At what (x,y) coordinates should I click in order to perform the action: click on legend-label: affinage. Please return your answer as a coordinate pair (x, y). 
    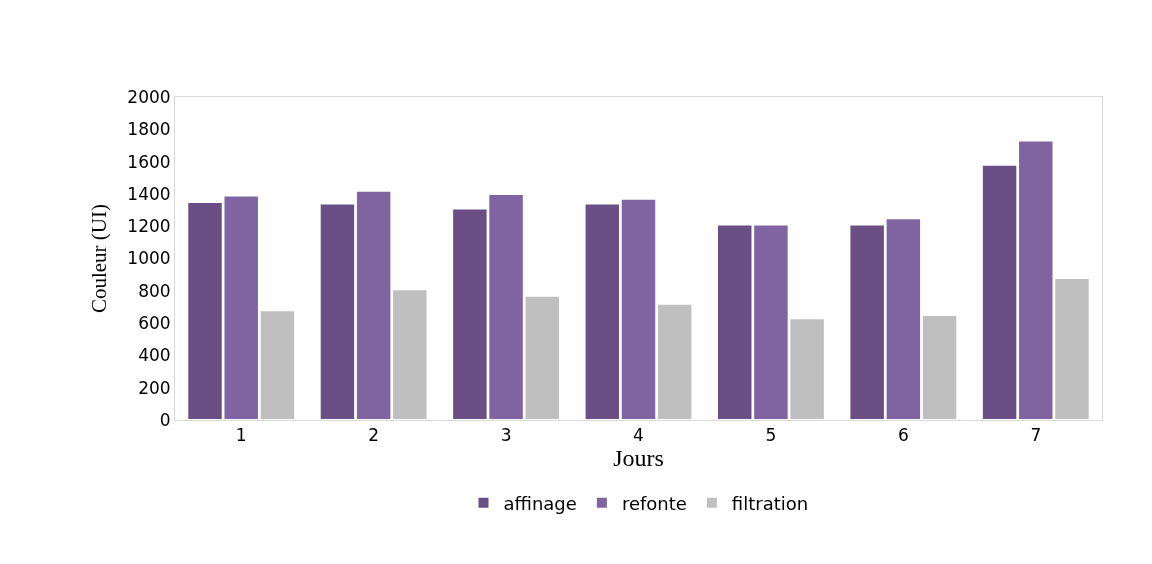
    Looking at the image, I should click on (540, 503).